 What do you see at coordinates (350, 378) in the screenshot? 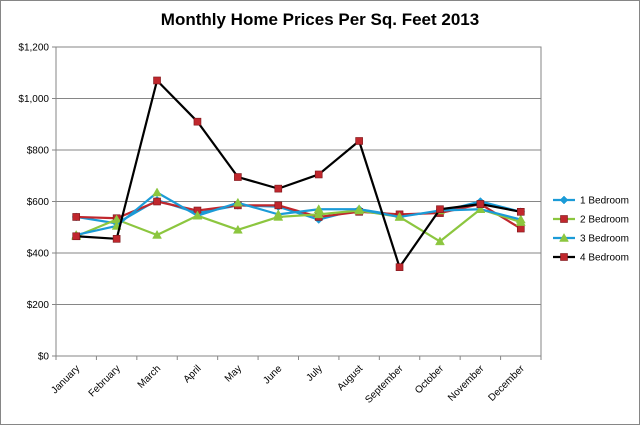
I see `x-tick-label: August` at bounding box center [350, 378].